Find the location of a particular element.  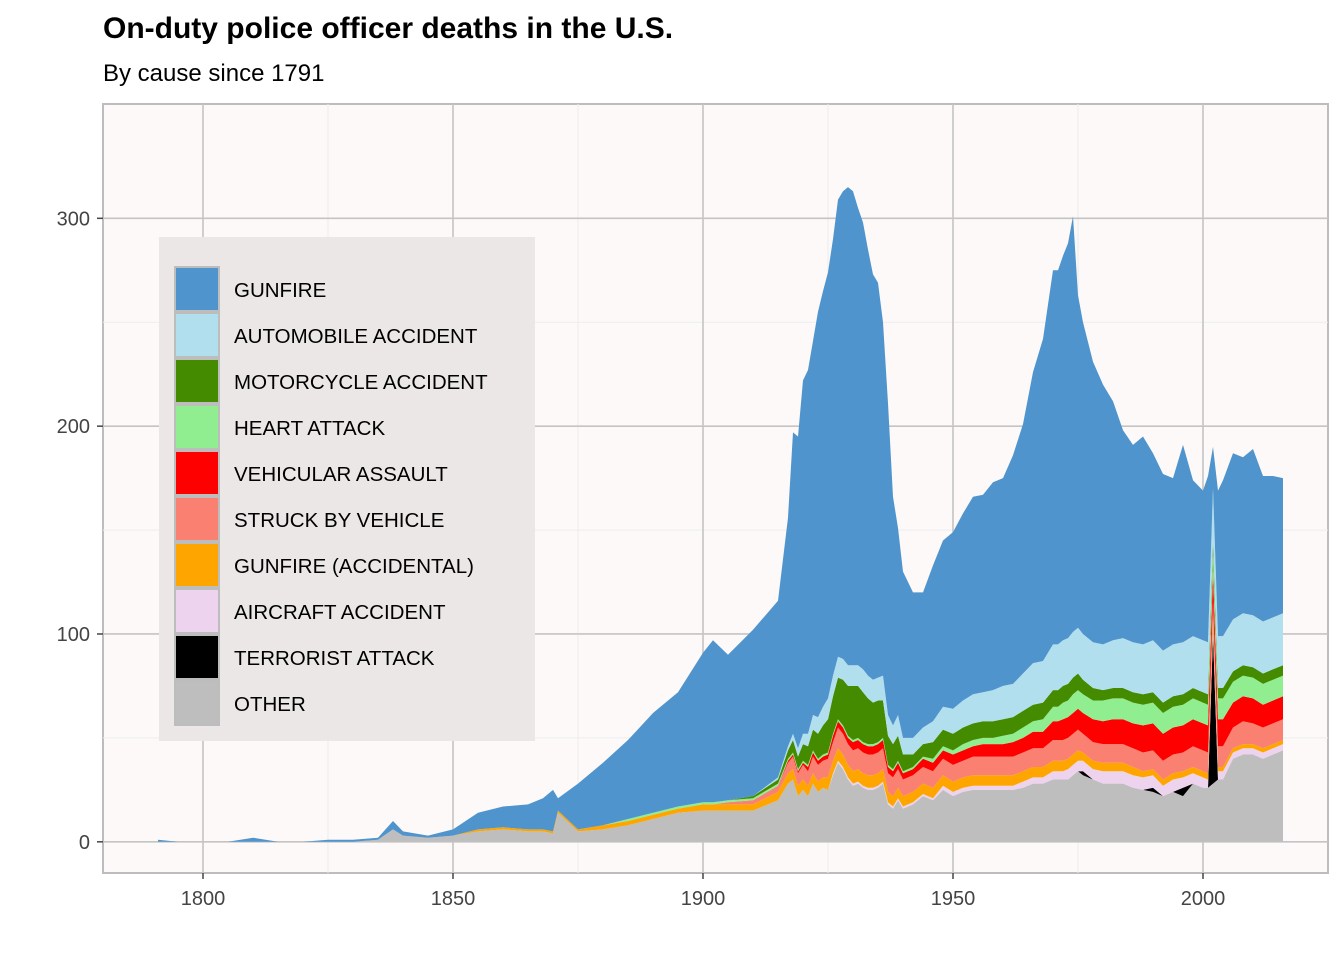

legend-label: VEHICULAR ASSAULT is located at coordinates (341, 474).